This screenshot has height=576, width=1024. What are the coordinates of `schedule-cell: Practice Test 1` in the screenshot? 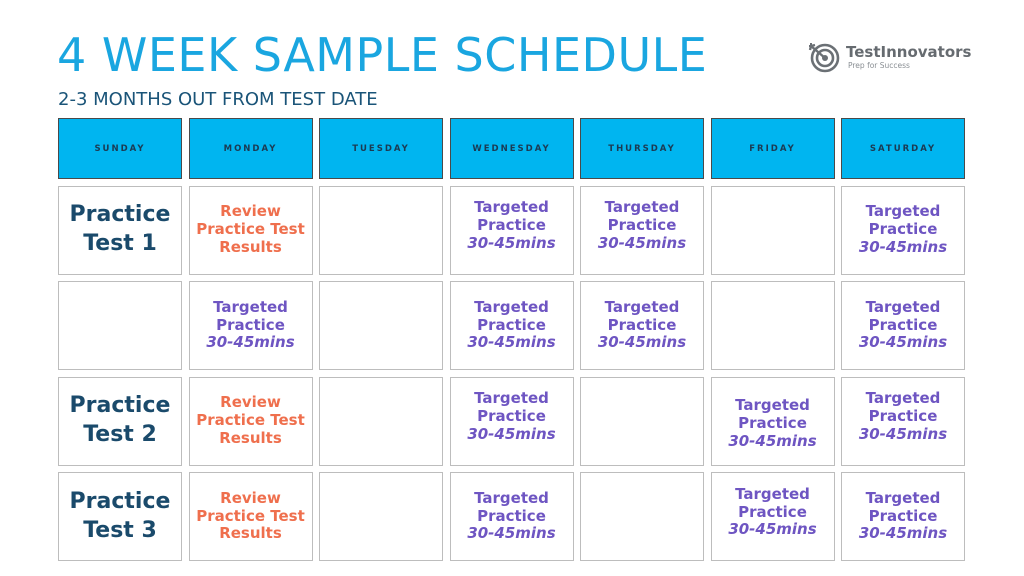 It's located at (120, 230).